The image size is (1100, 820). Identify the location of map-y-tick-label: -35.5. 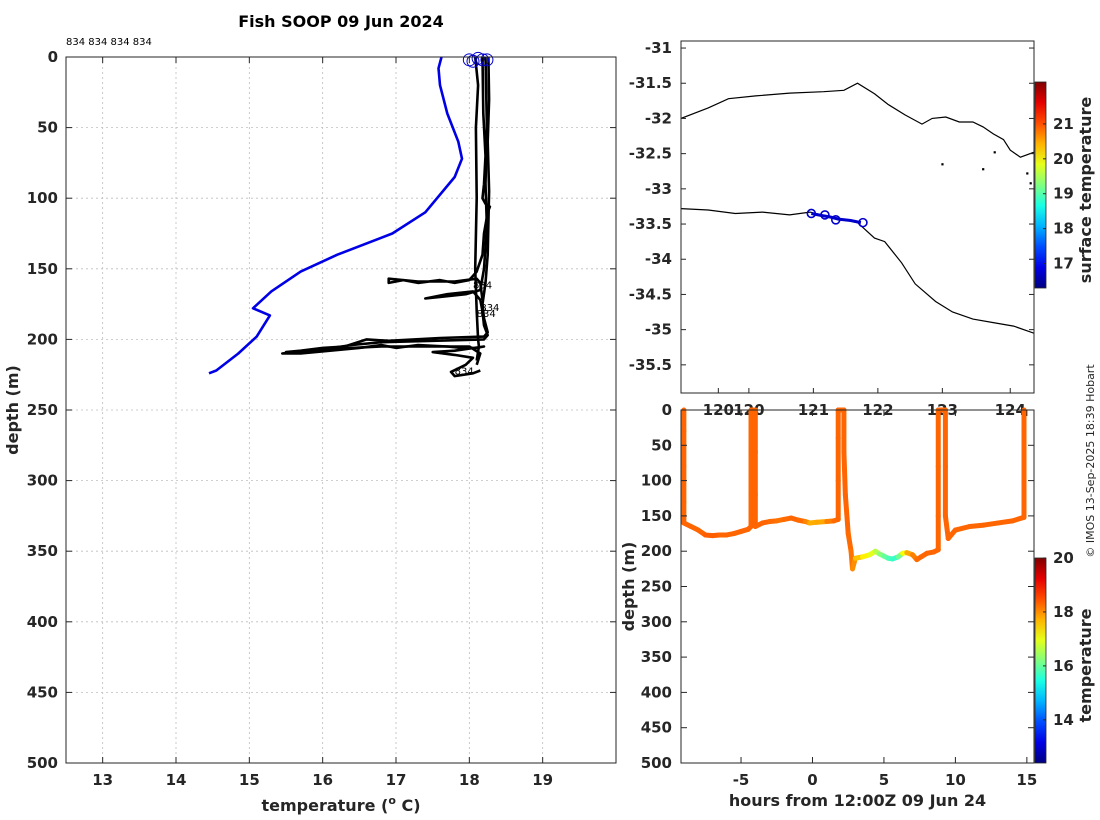
(650, 365).